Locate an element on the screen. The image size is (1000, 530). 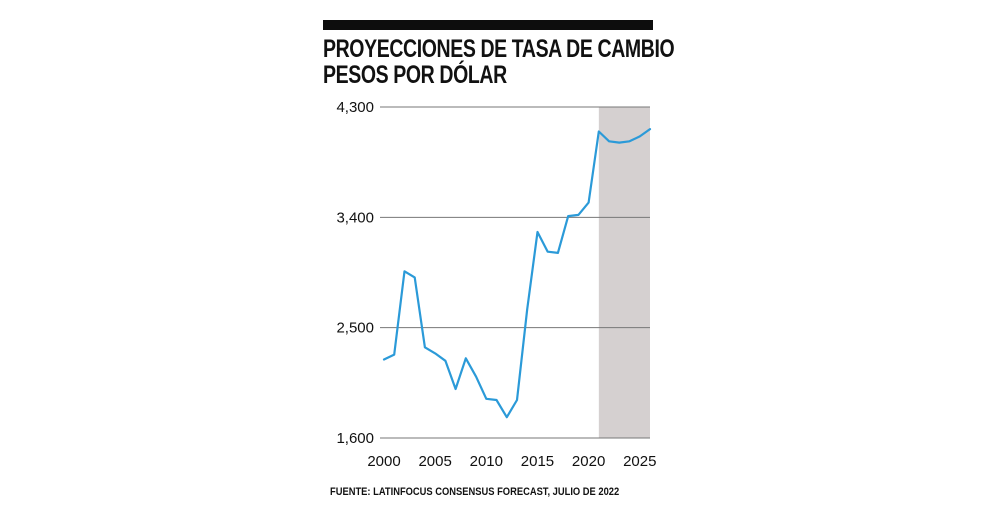
x-tick-label-2000: 2000 is located at coordinates (383, 461).